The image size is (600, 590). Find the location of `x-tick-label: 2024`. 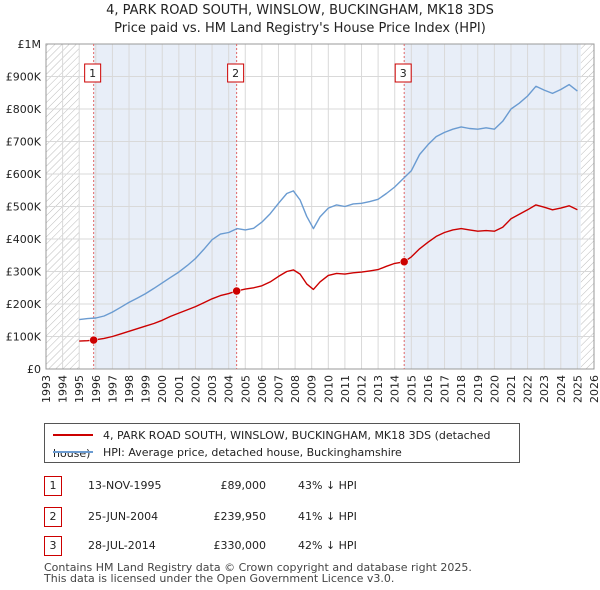

x-tick-label: 2024 is located at coordinates (561, 389).